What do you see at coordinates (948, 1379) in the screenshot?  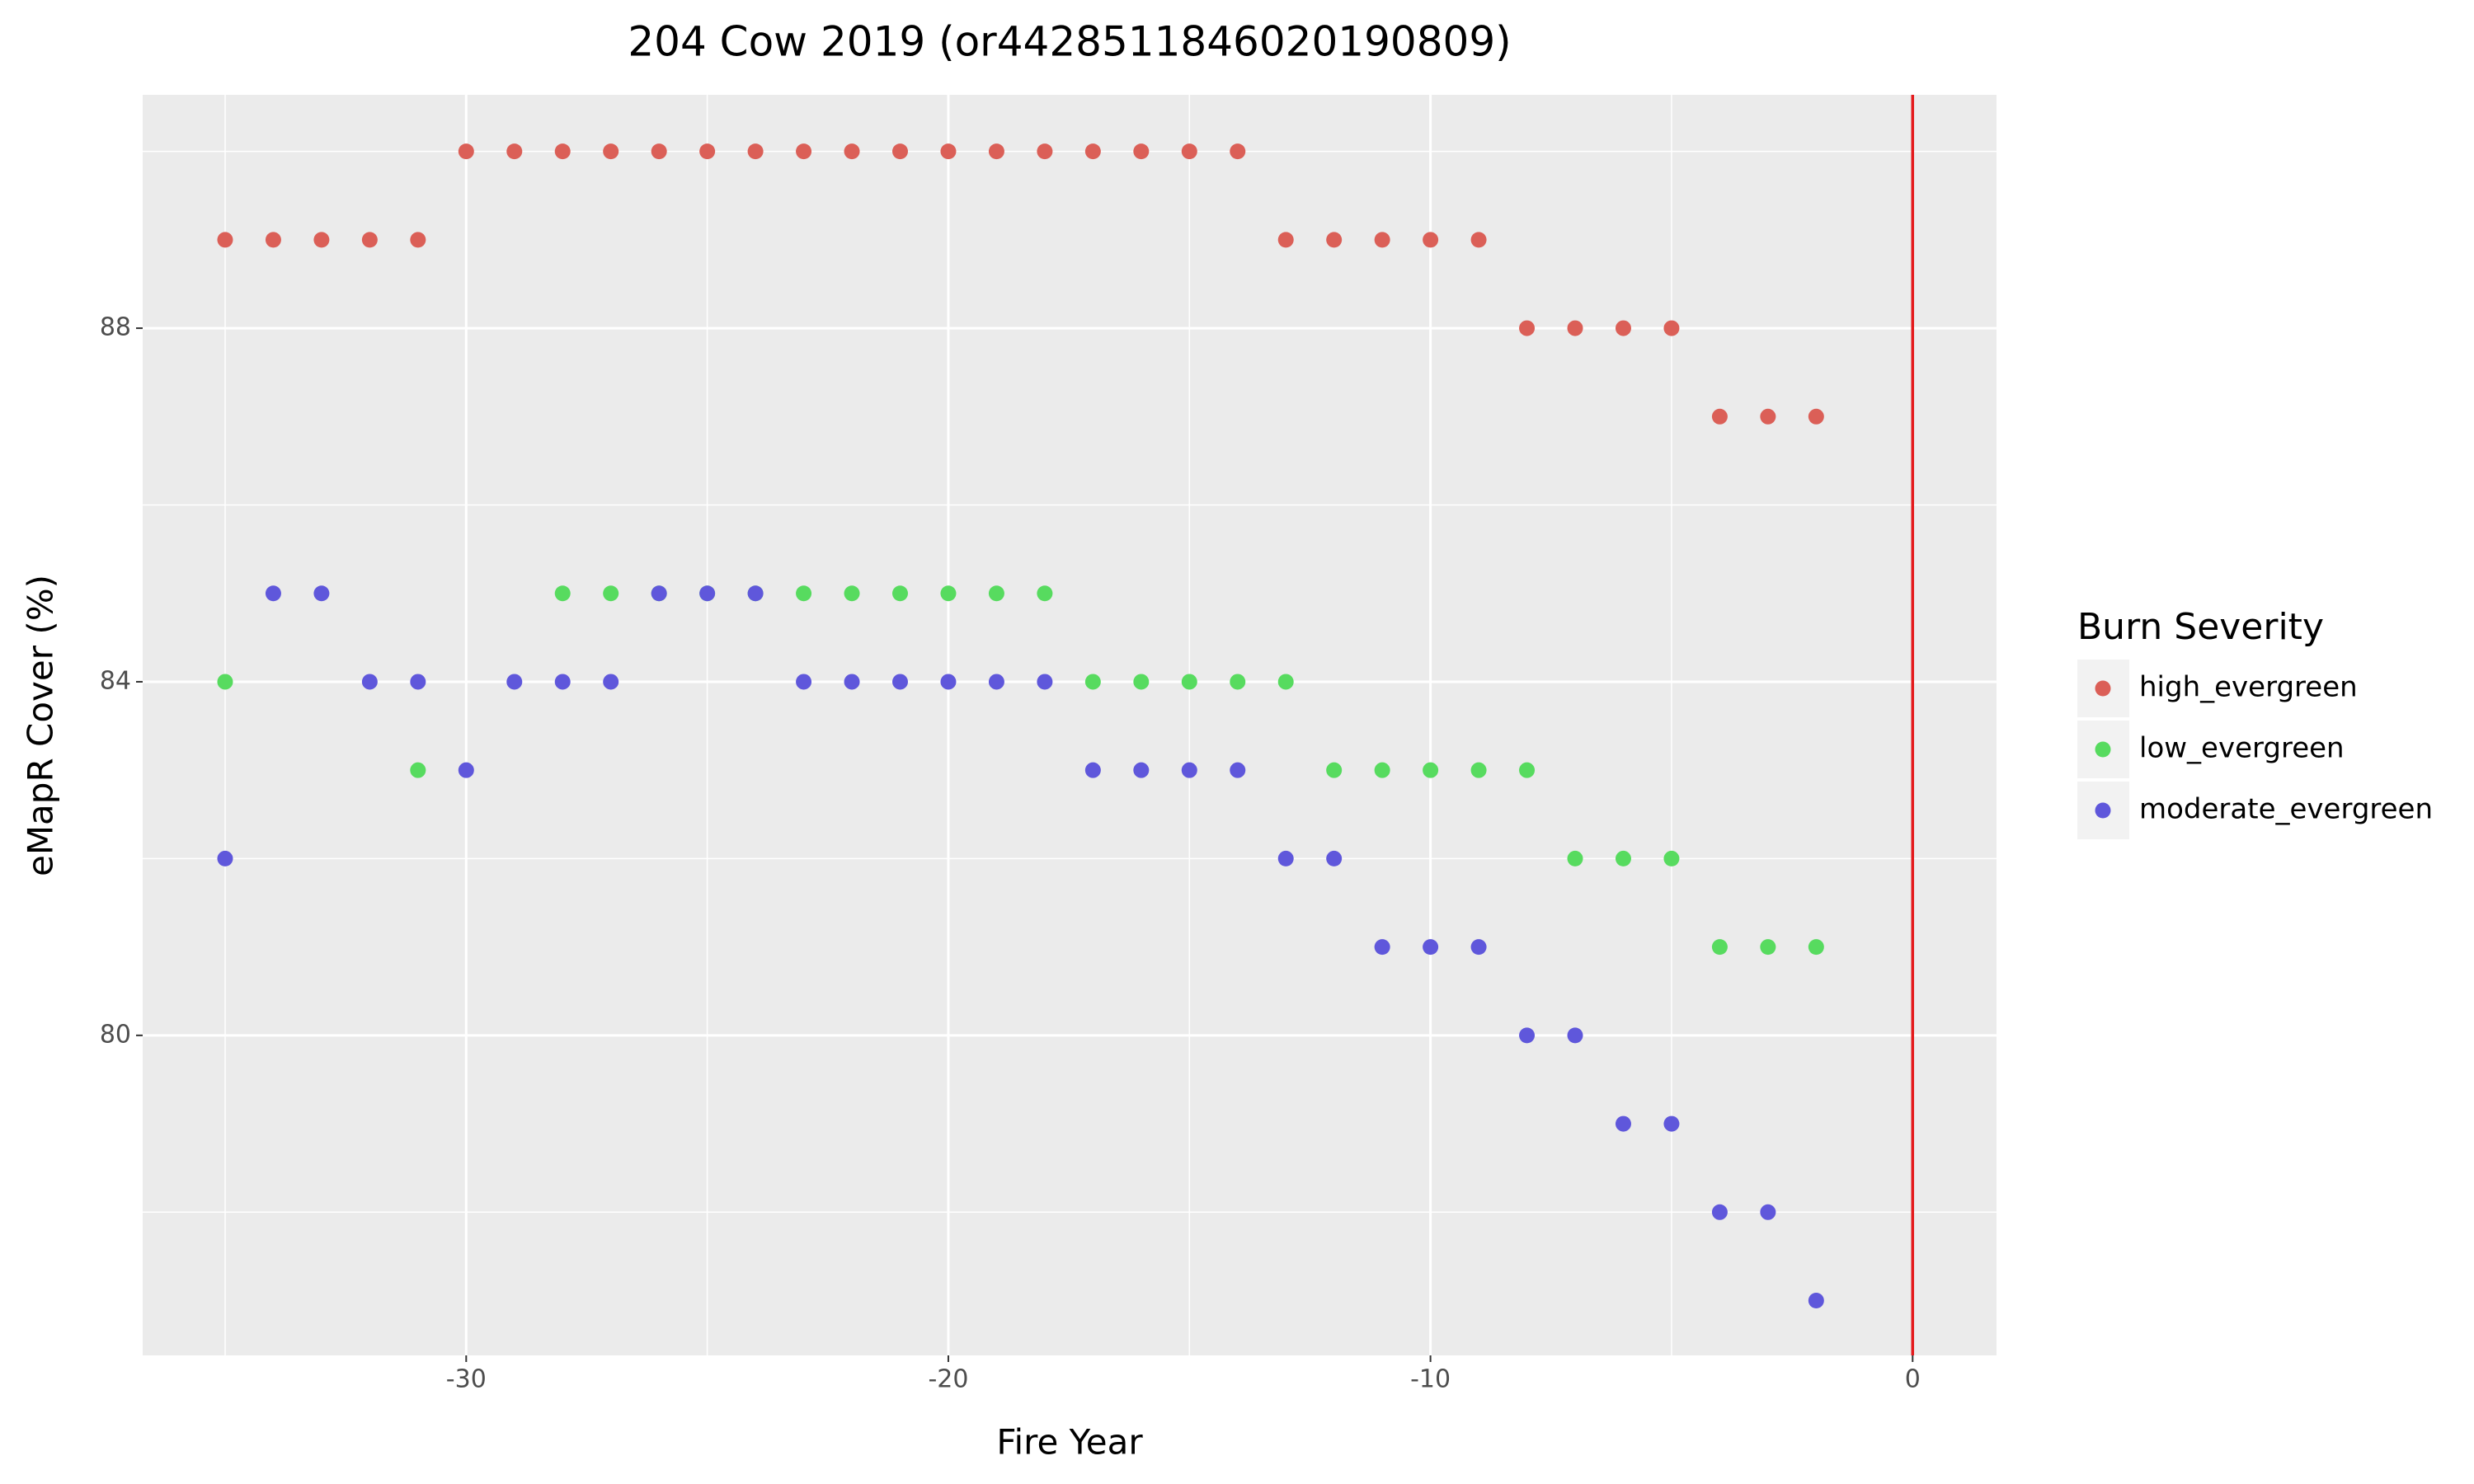 I see `x-tick-label: -20` at bounding box center [948, 1379].